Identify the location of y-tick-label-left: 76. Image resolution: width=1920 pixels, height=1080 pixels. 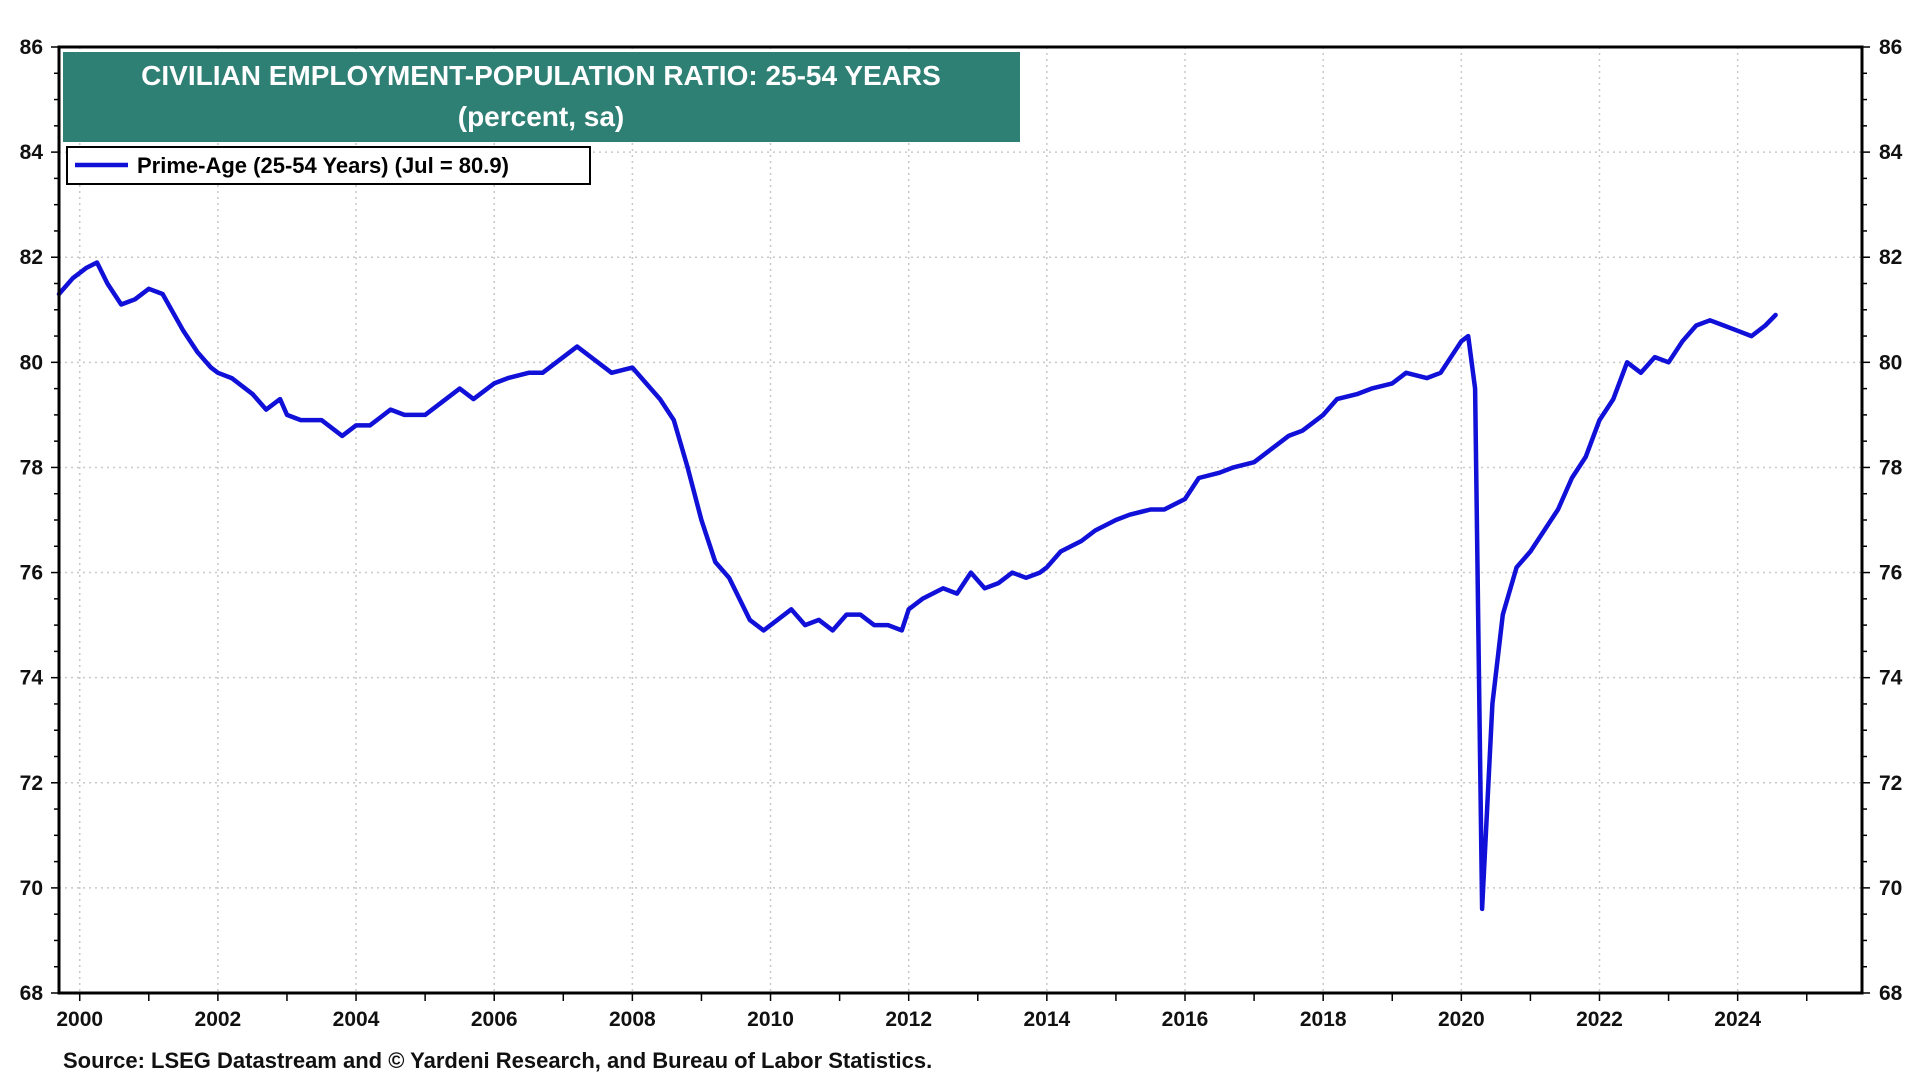
(31, 573).